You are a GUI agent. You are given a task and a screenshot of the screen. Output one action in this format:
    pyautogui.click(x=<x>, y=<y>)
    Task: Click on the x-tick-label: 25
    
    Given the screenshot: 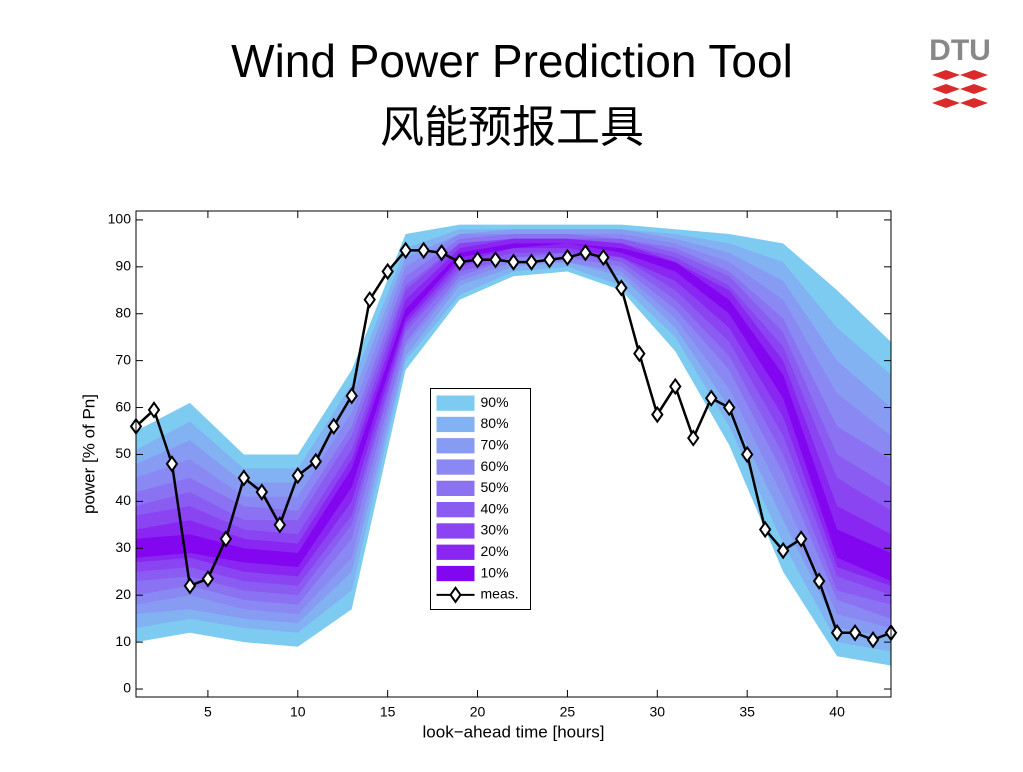 What is the action you would take?
    pyautogui.click(x=568, y=712)
    